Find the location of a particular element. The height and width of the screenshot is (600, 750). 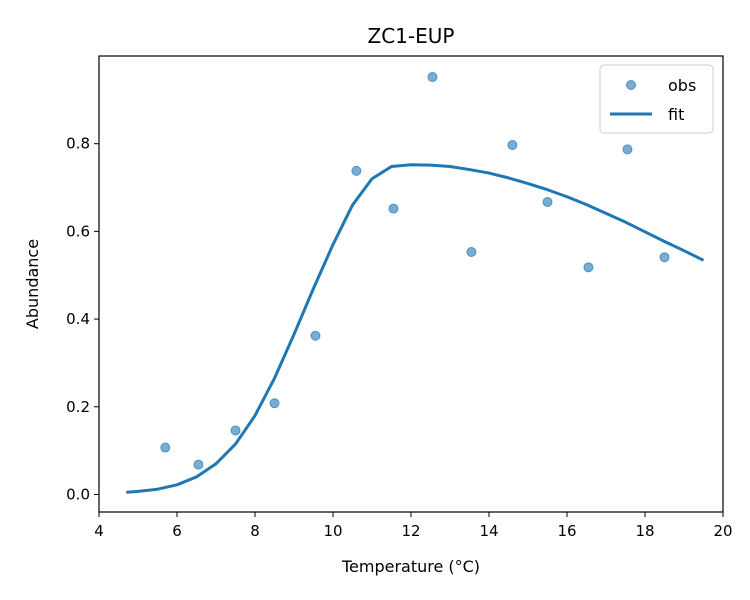

x-tick-label: 20 is located at coordinates (722, 531).